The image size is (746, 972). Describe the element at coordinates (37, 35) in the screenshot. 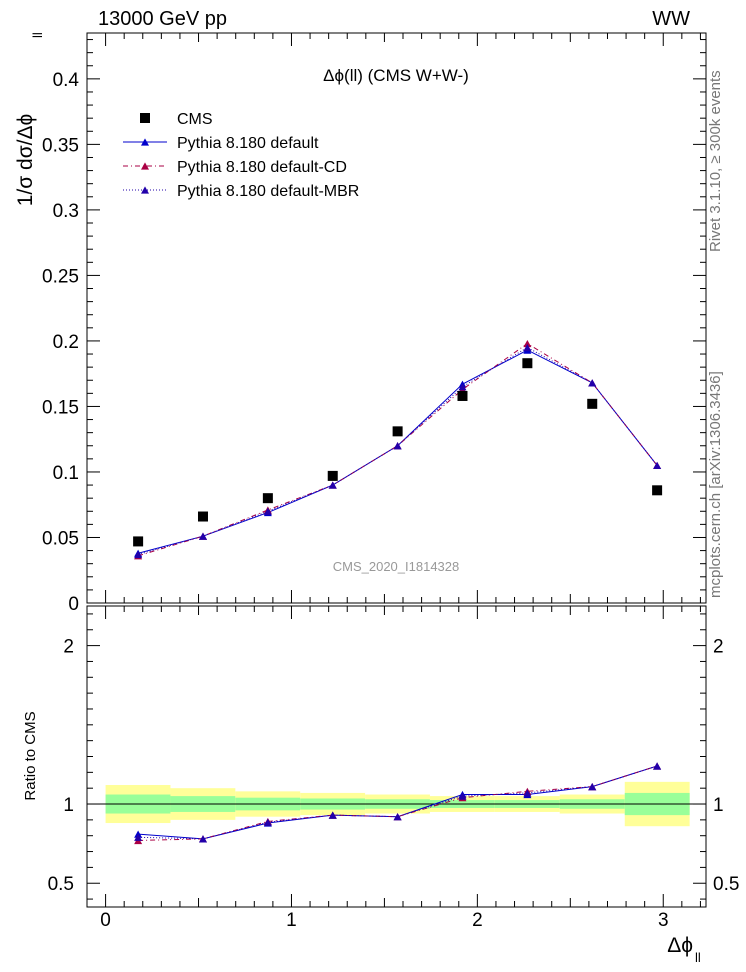

I see `main-y-axis-title-subscript: ll` at that location.